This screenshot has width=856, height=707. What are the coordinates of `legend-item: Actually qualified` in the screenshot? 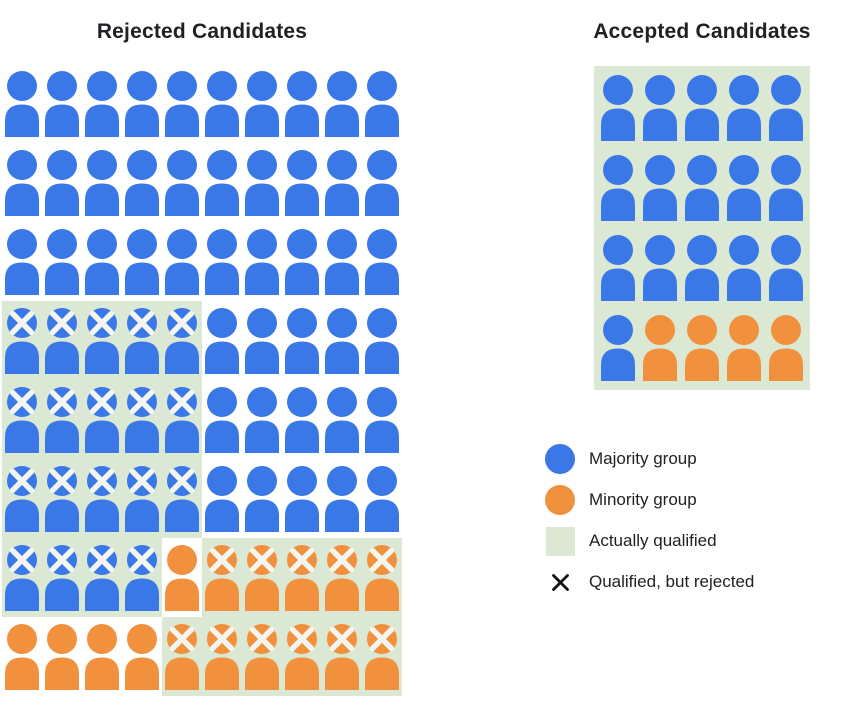 It's located at (649, 541).